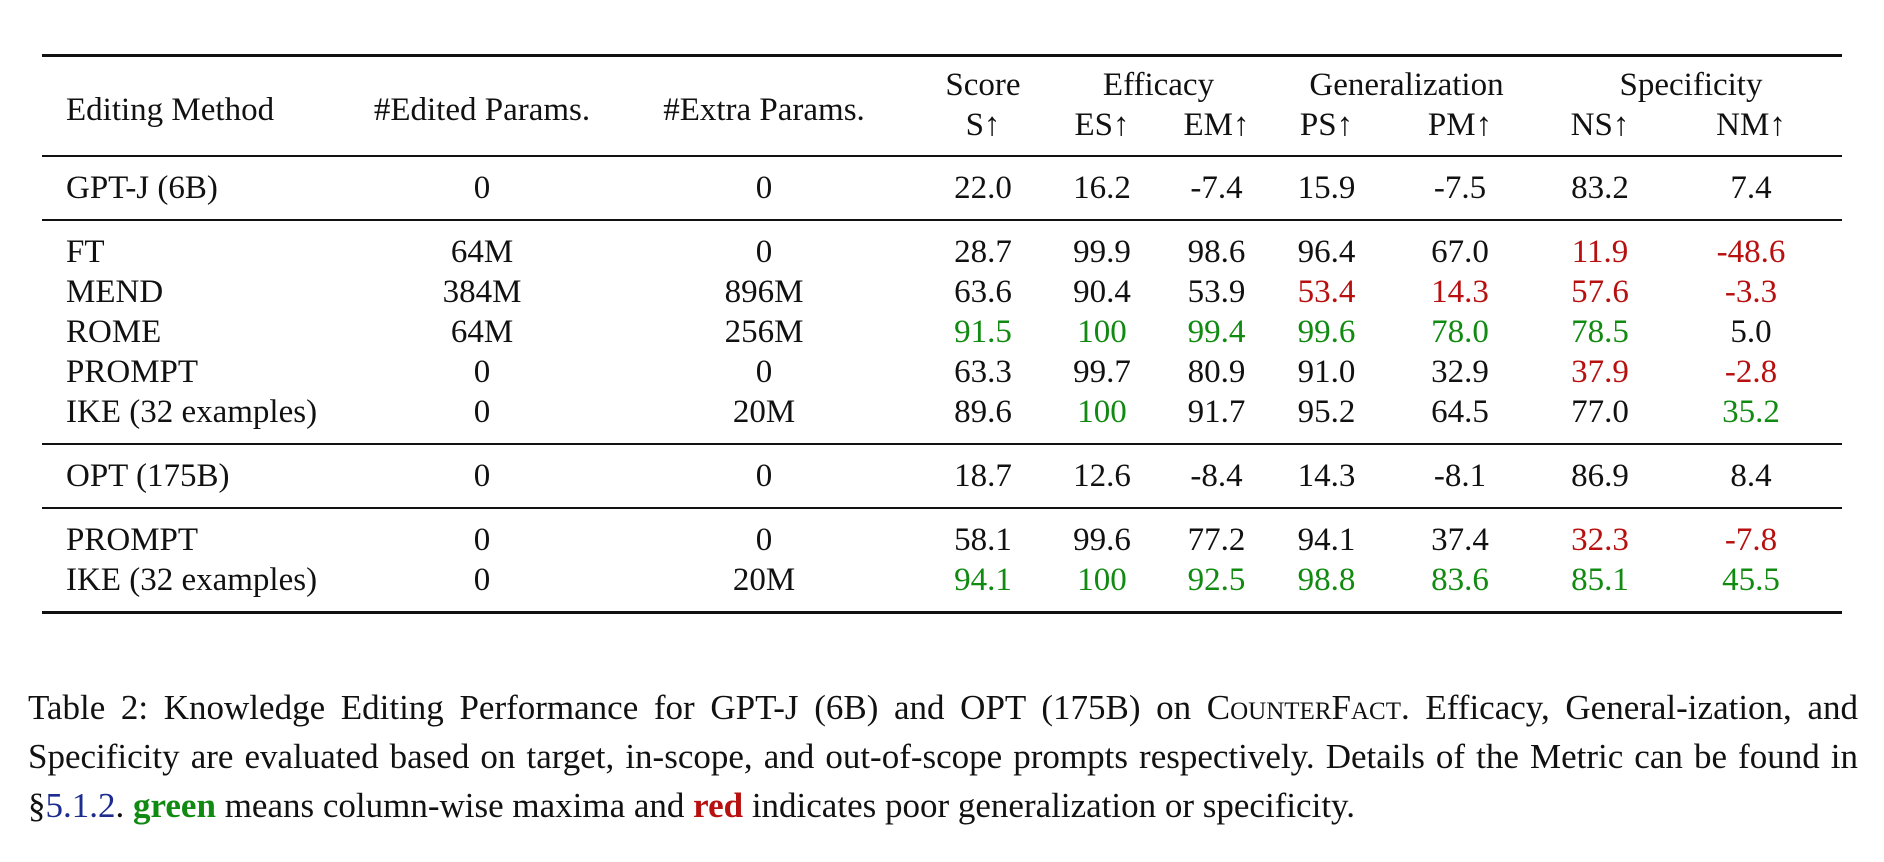  I want to click on caption-red-word: red, so click(718, 805).